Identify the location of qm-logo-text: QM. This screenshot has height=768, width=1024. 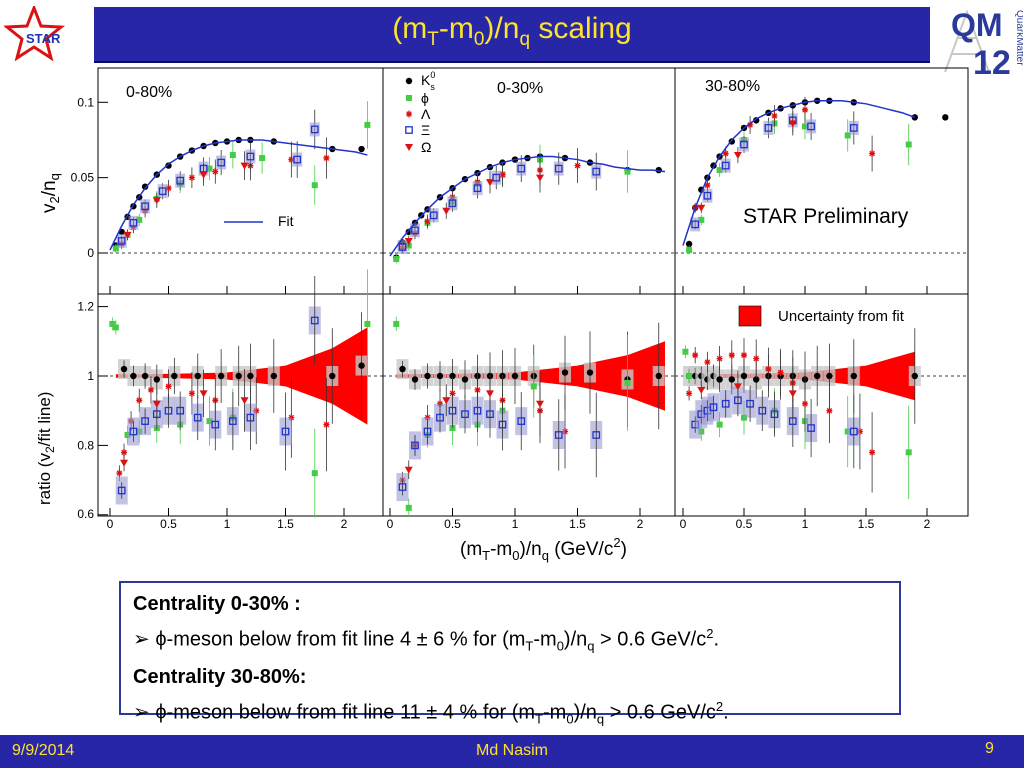
(977, 25).